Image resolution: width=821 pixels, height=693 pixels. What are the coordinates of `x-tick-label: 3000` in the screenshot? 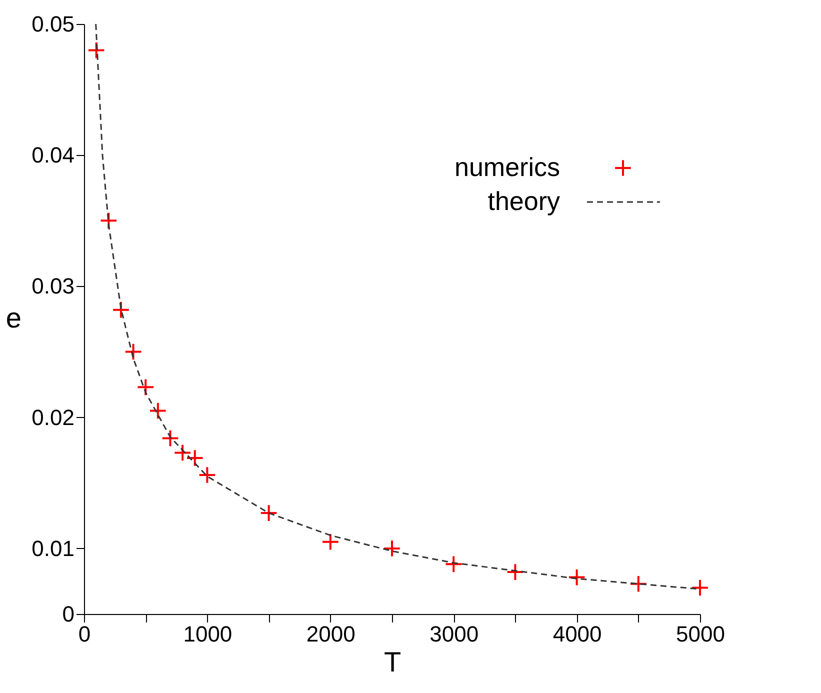 It's located at (454, 634).